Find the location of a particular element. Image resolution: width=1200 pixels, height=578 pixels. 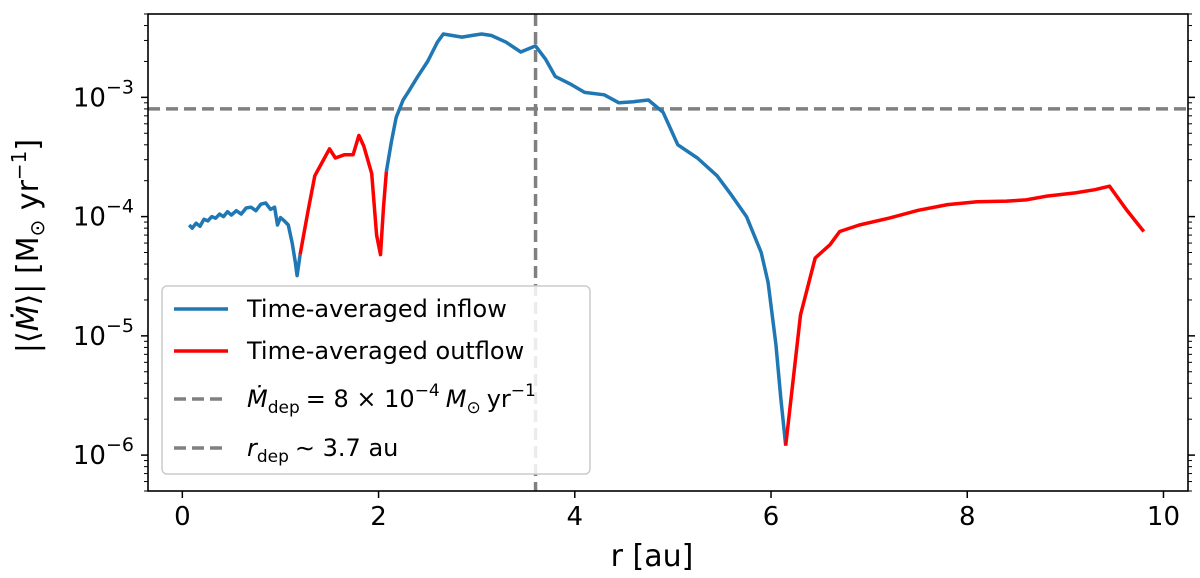

y-tick-label: 10⁻⁵ is located at coordinates (103, 333).